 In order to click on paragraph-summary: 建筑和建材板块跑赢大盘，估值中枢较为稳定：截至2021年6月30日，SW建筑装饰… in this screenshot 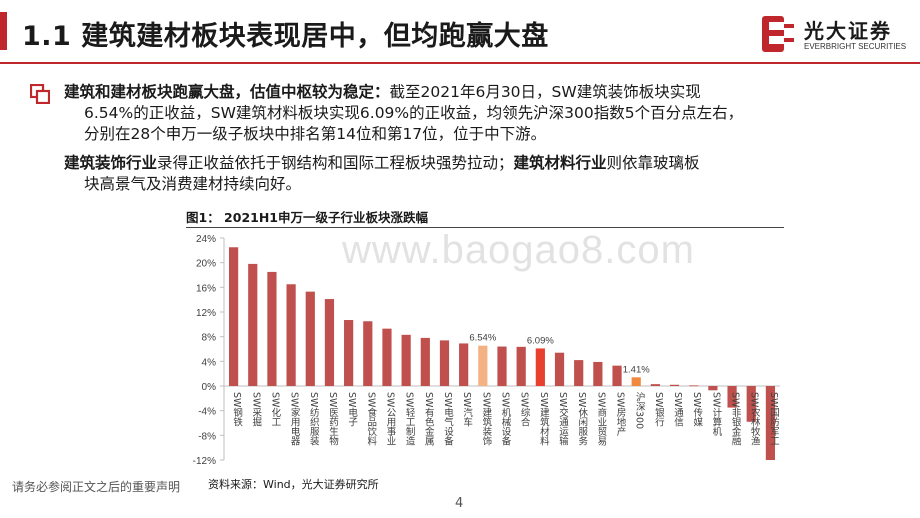, I will do `click(474, 113)`.